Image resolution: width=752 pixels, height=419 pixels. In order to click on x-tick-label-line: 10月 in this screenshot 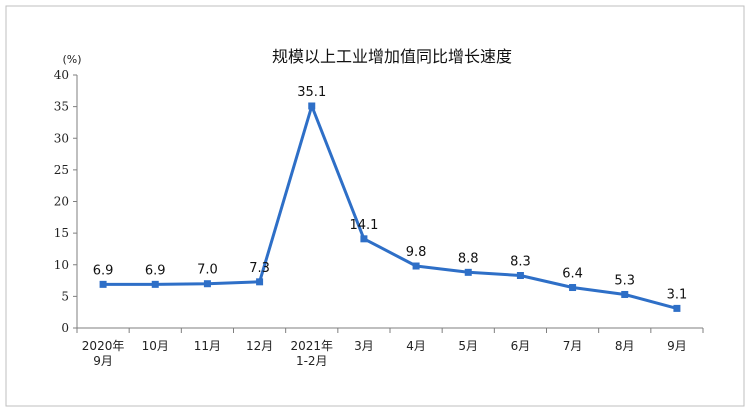, I will do `click(155, 346)`.